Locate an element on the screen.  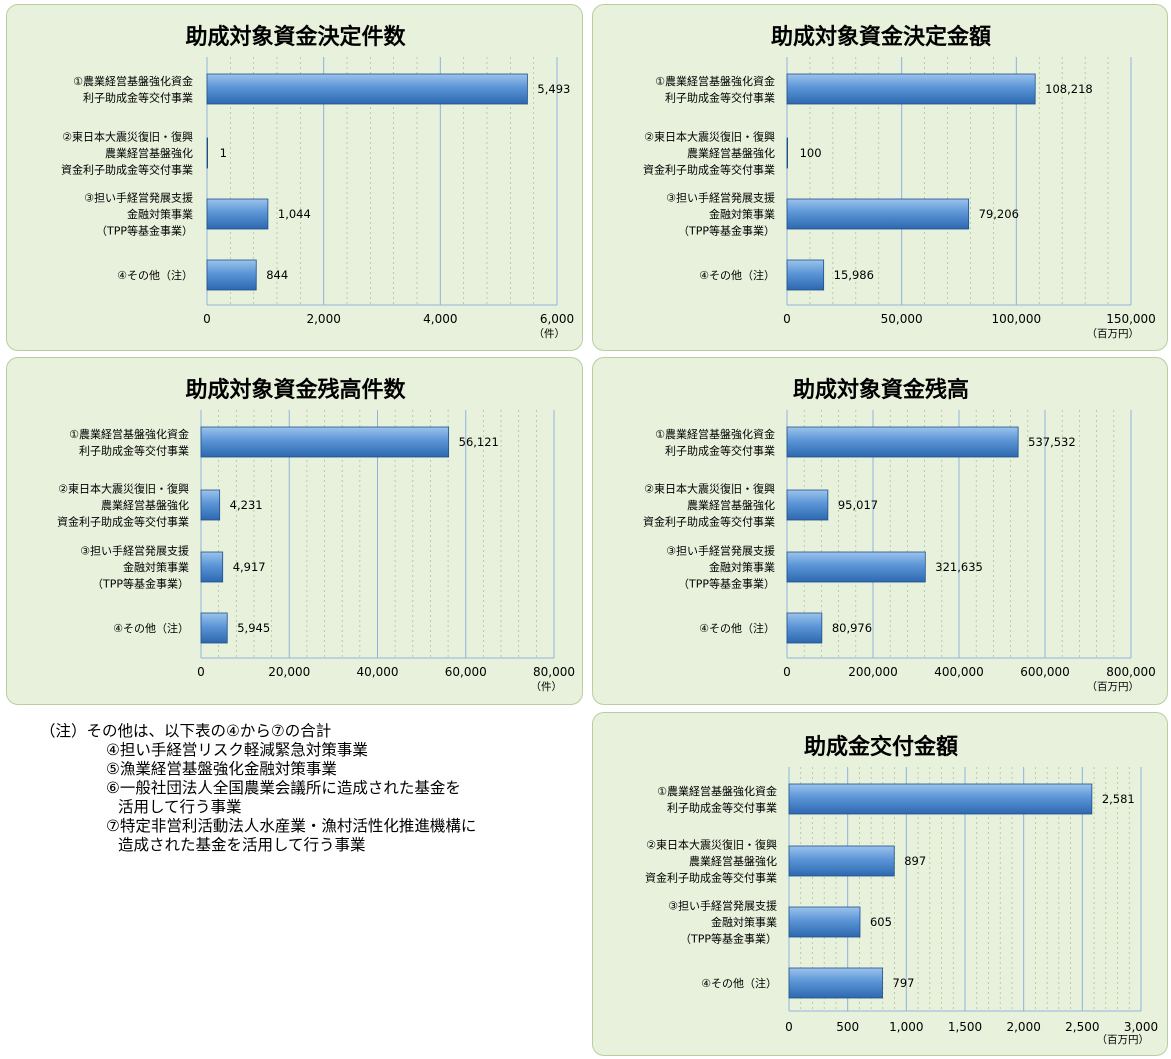
data-label: 15,986 is located at coordinates (854, 275).